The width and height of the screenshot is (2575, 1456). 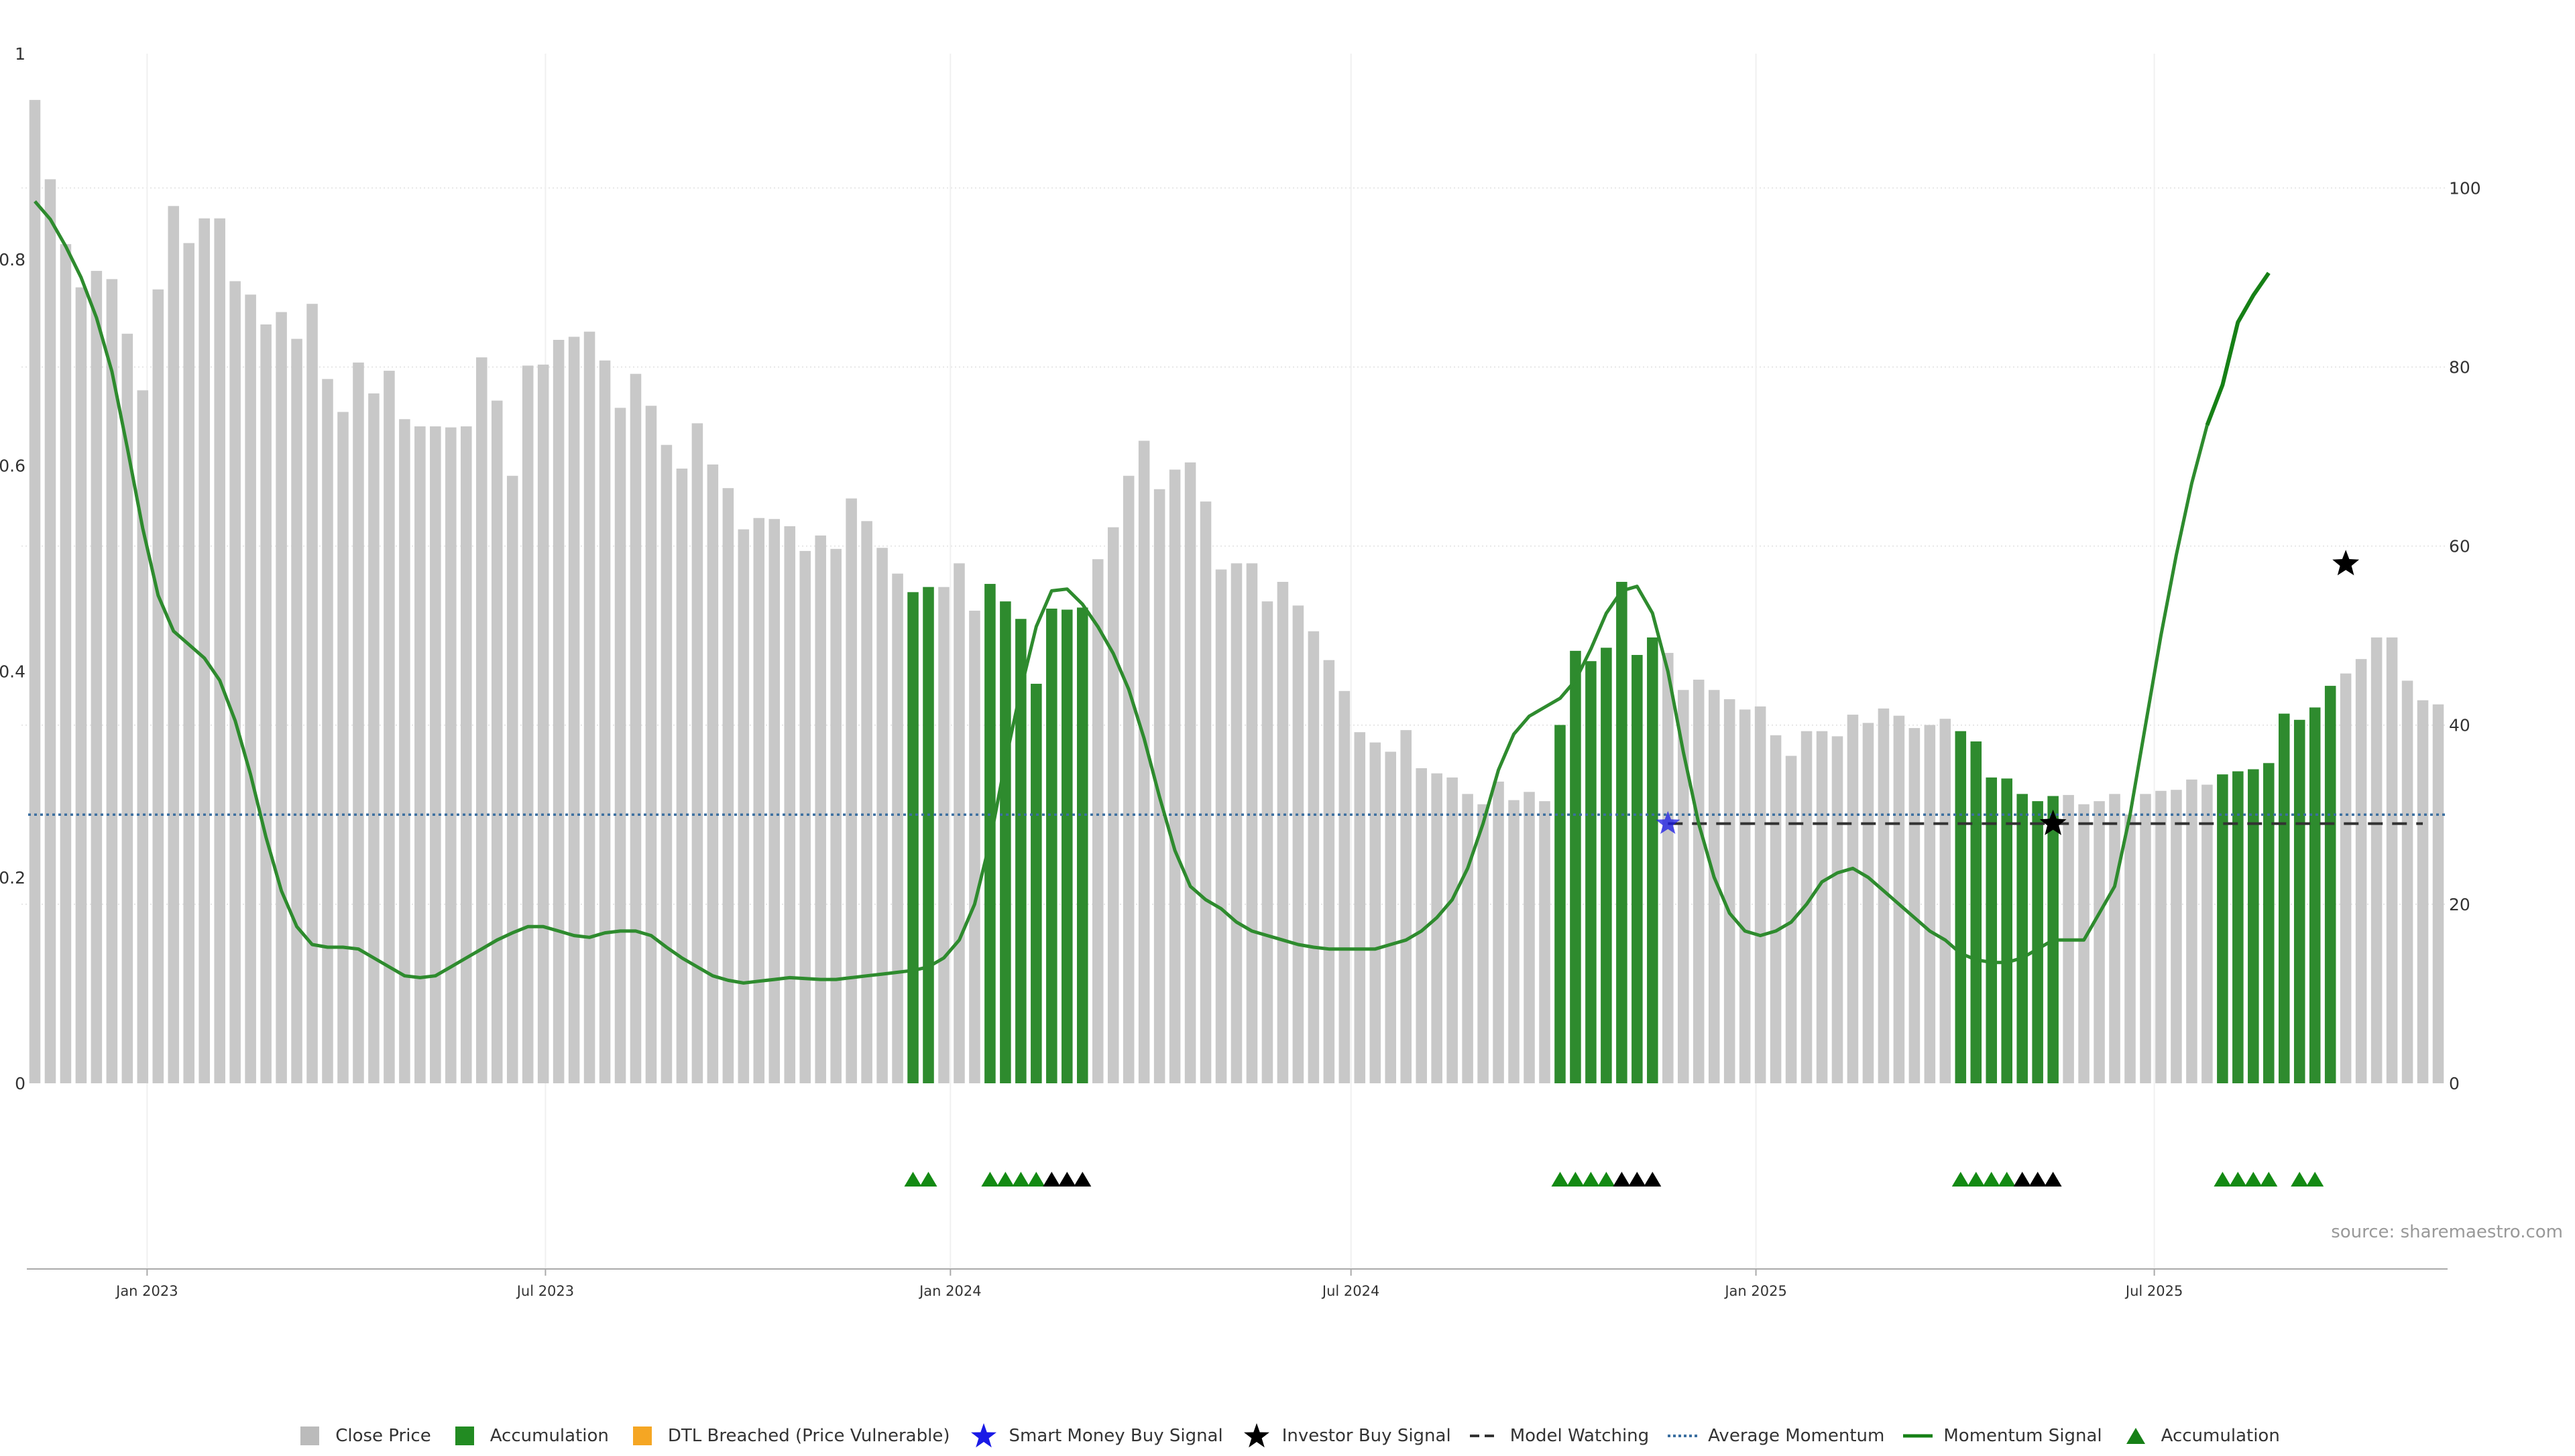 What do you see at coordinates (545, 1291) in the screenshot?
I see `x-tick-label: Jul 2023` at bounding box center [545, 1291].